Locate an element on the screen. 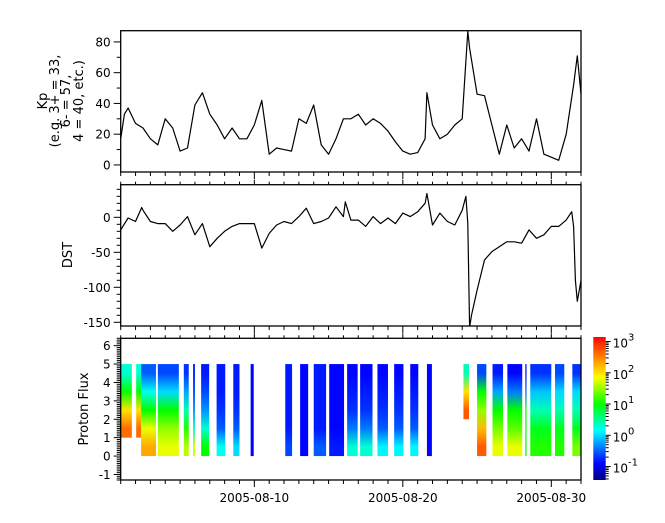  colorbar-tick-label: 10³ is located at coordinates (624, 342).